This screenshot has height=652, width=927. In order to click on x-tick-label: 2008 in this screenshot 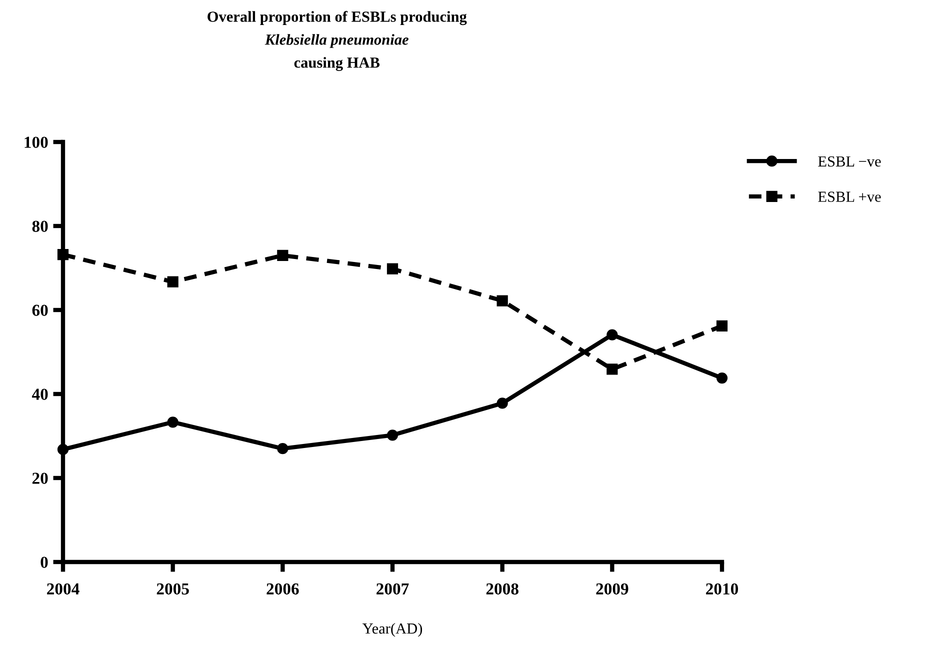, I will do `click(502, 589)`.